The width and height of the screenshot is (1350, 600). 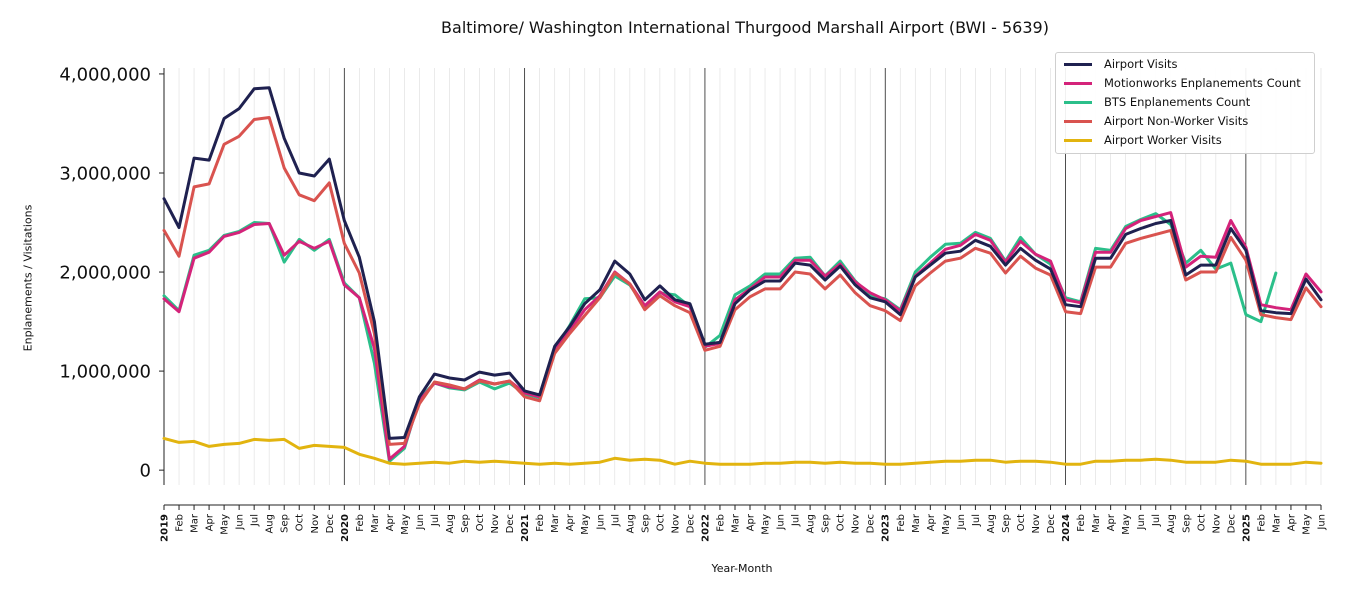 I want to click on legend-label: Airport Worker Visits, so click(x=1163, y=140).